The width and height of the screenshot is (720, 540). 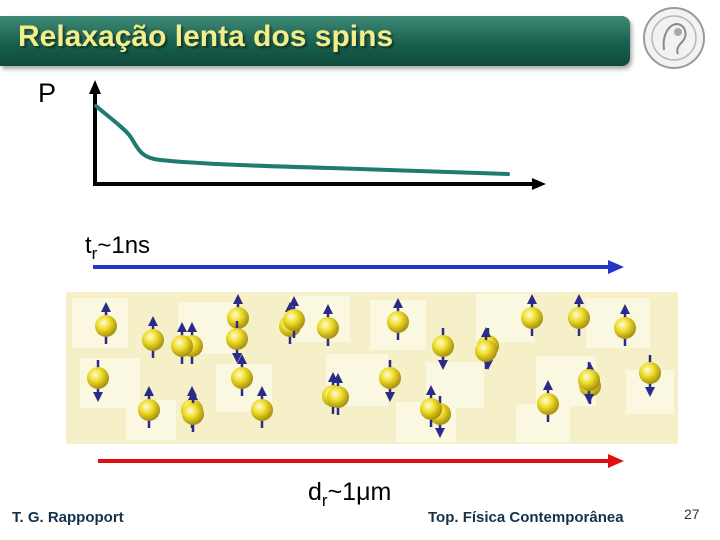 I want to click on author-footer: T. G. Rappoport, so click(x=68, y=517).